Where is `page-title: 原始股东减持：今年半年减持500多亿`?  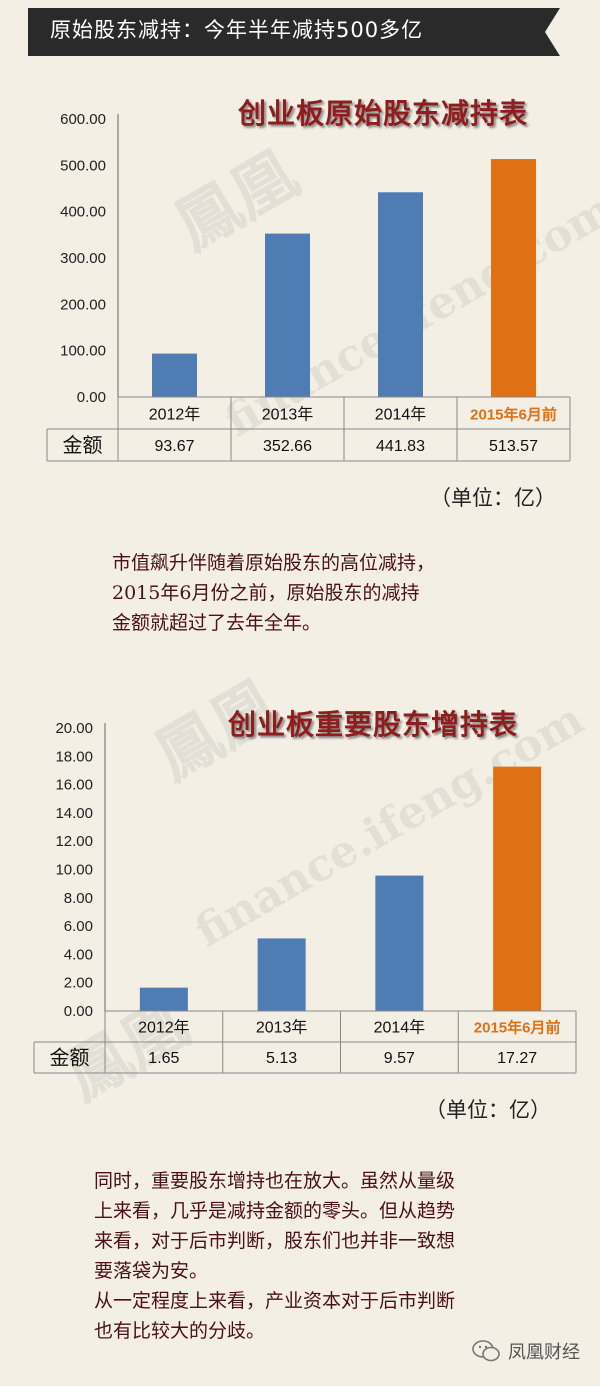
page-title: 原始股东减持：今年半年减持500多亿 is located at coordinates (237, 30).